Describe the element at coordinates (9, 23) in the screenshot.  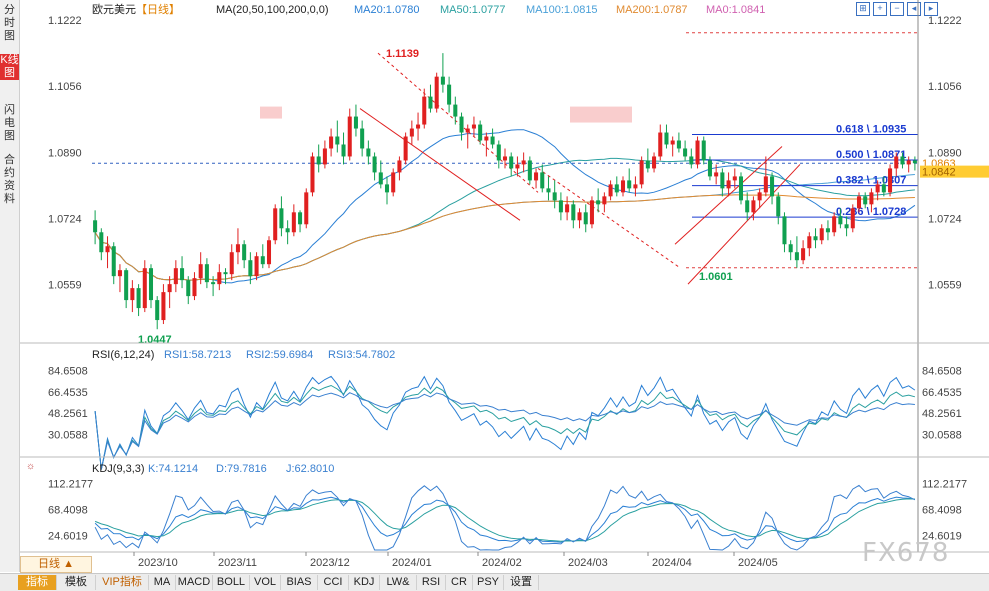
I see `tab-timeshare: 分时图` at that location.